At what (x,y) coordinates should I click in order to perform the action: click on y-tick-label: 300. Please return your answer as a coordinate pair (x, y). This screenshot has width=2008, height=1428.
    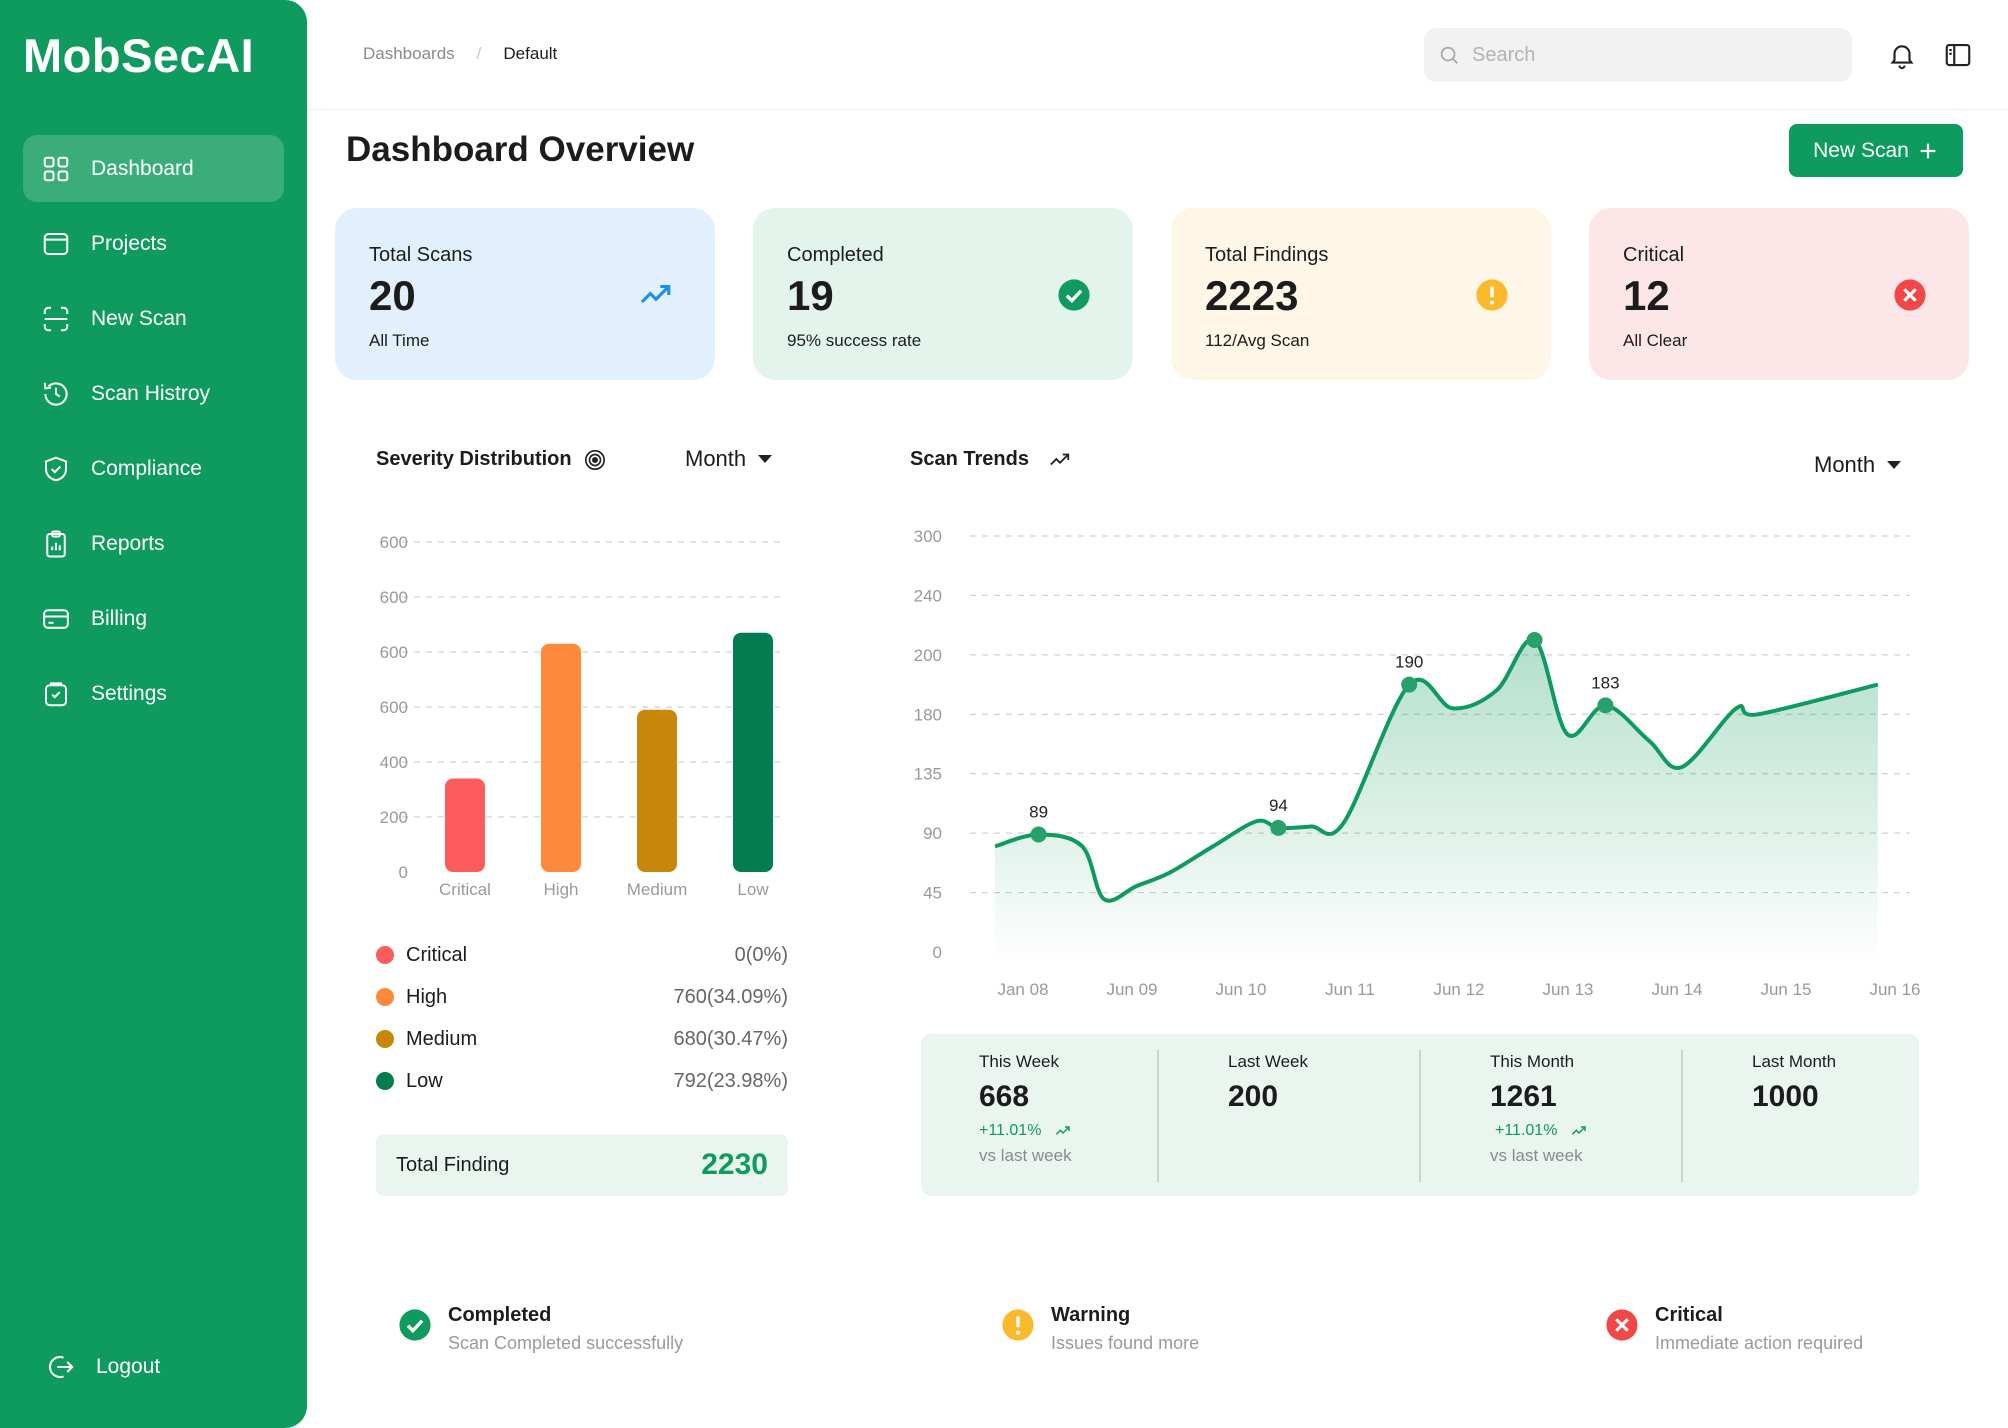
    Looking at the image, I should click on (928, 536).